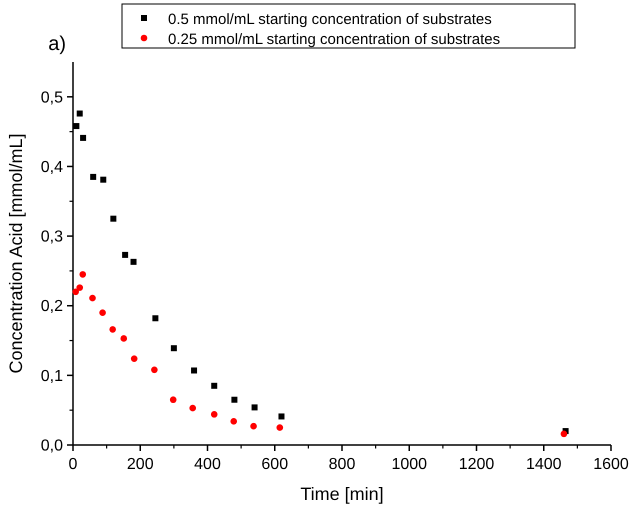 This screenshot has height=516, width=629. I want to click on x-tick-label: 1000, so click(409, 464).